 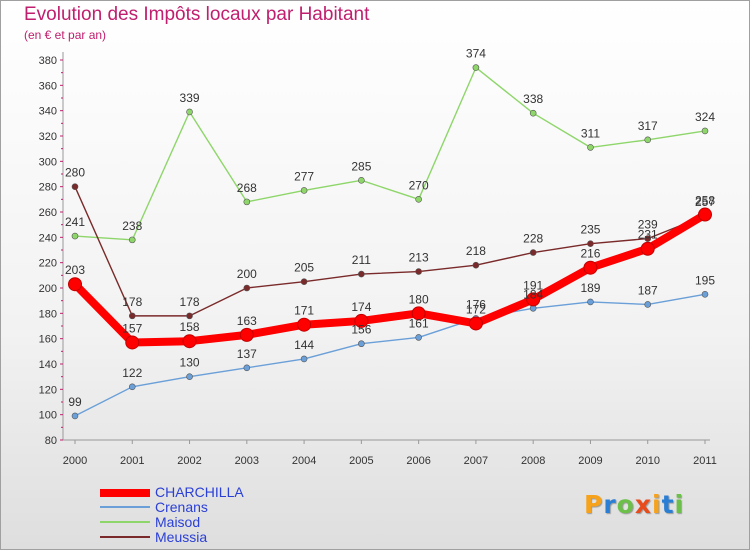 What do you see at coordinates (304, 461) in the screenshot?
I see `x-tick-label: 2004` at bounding box center [304, 461].